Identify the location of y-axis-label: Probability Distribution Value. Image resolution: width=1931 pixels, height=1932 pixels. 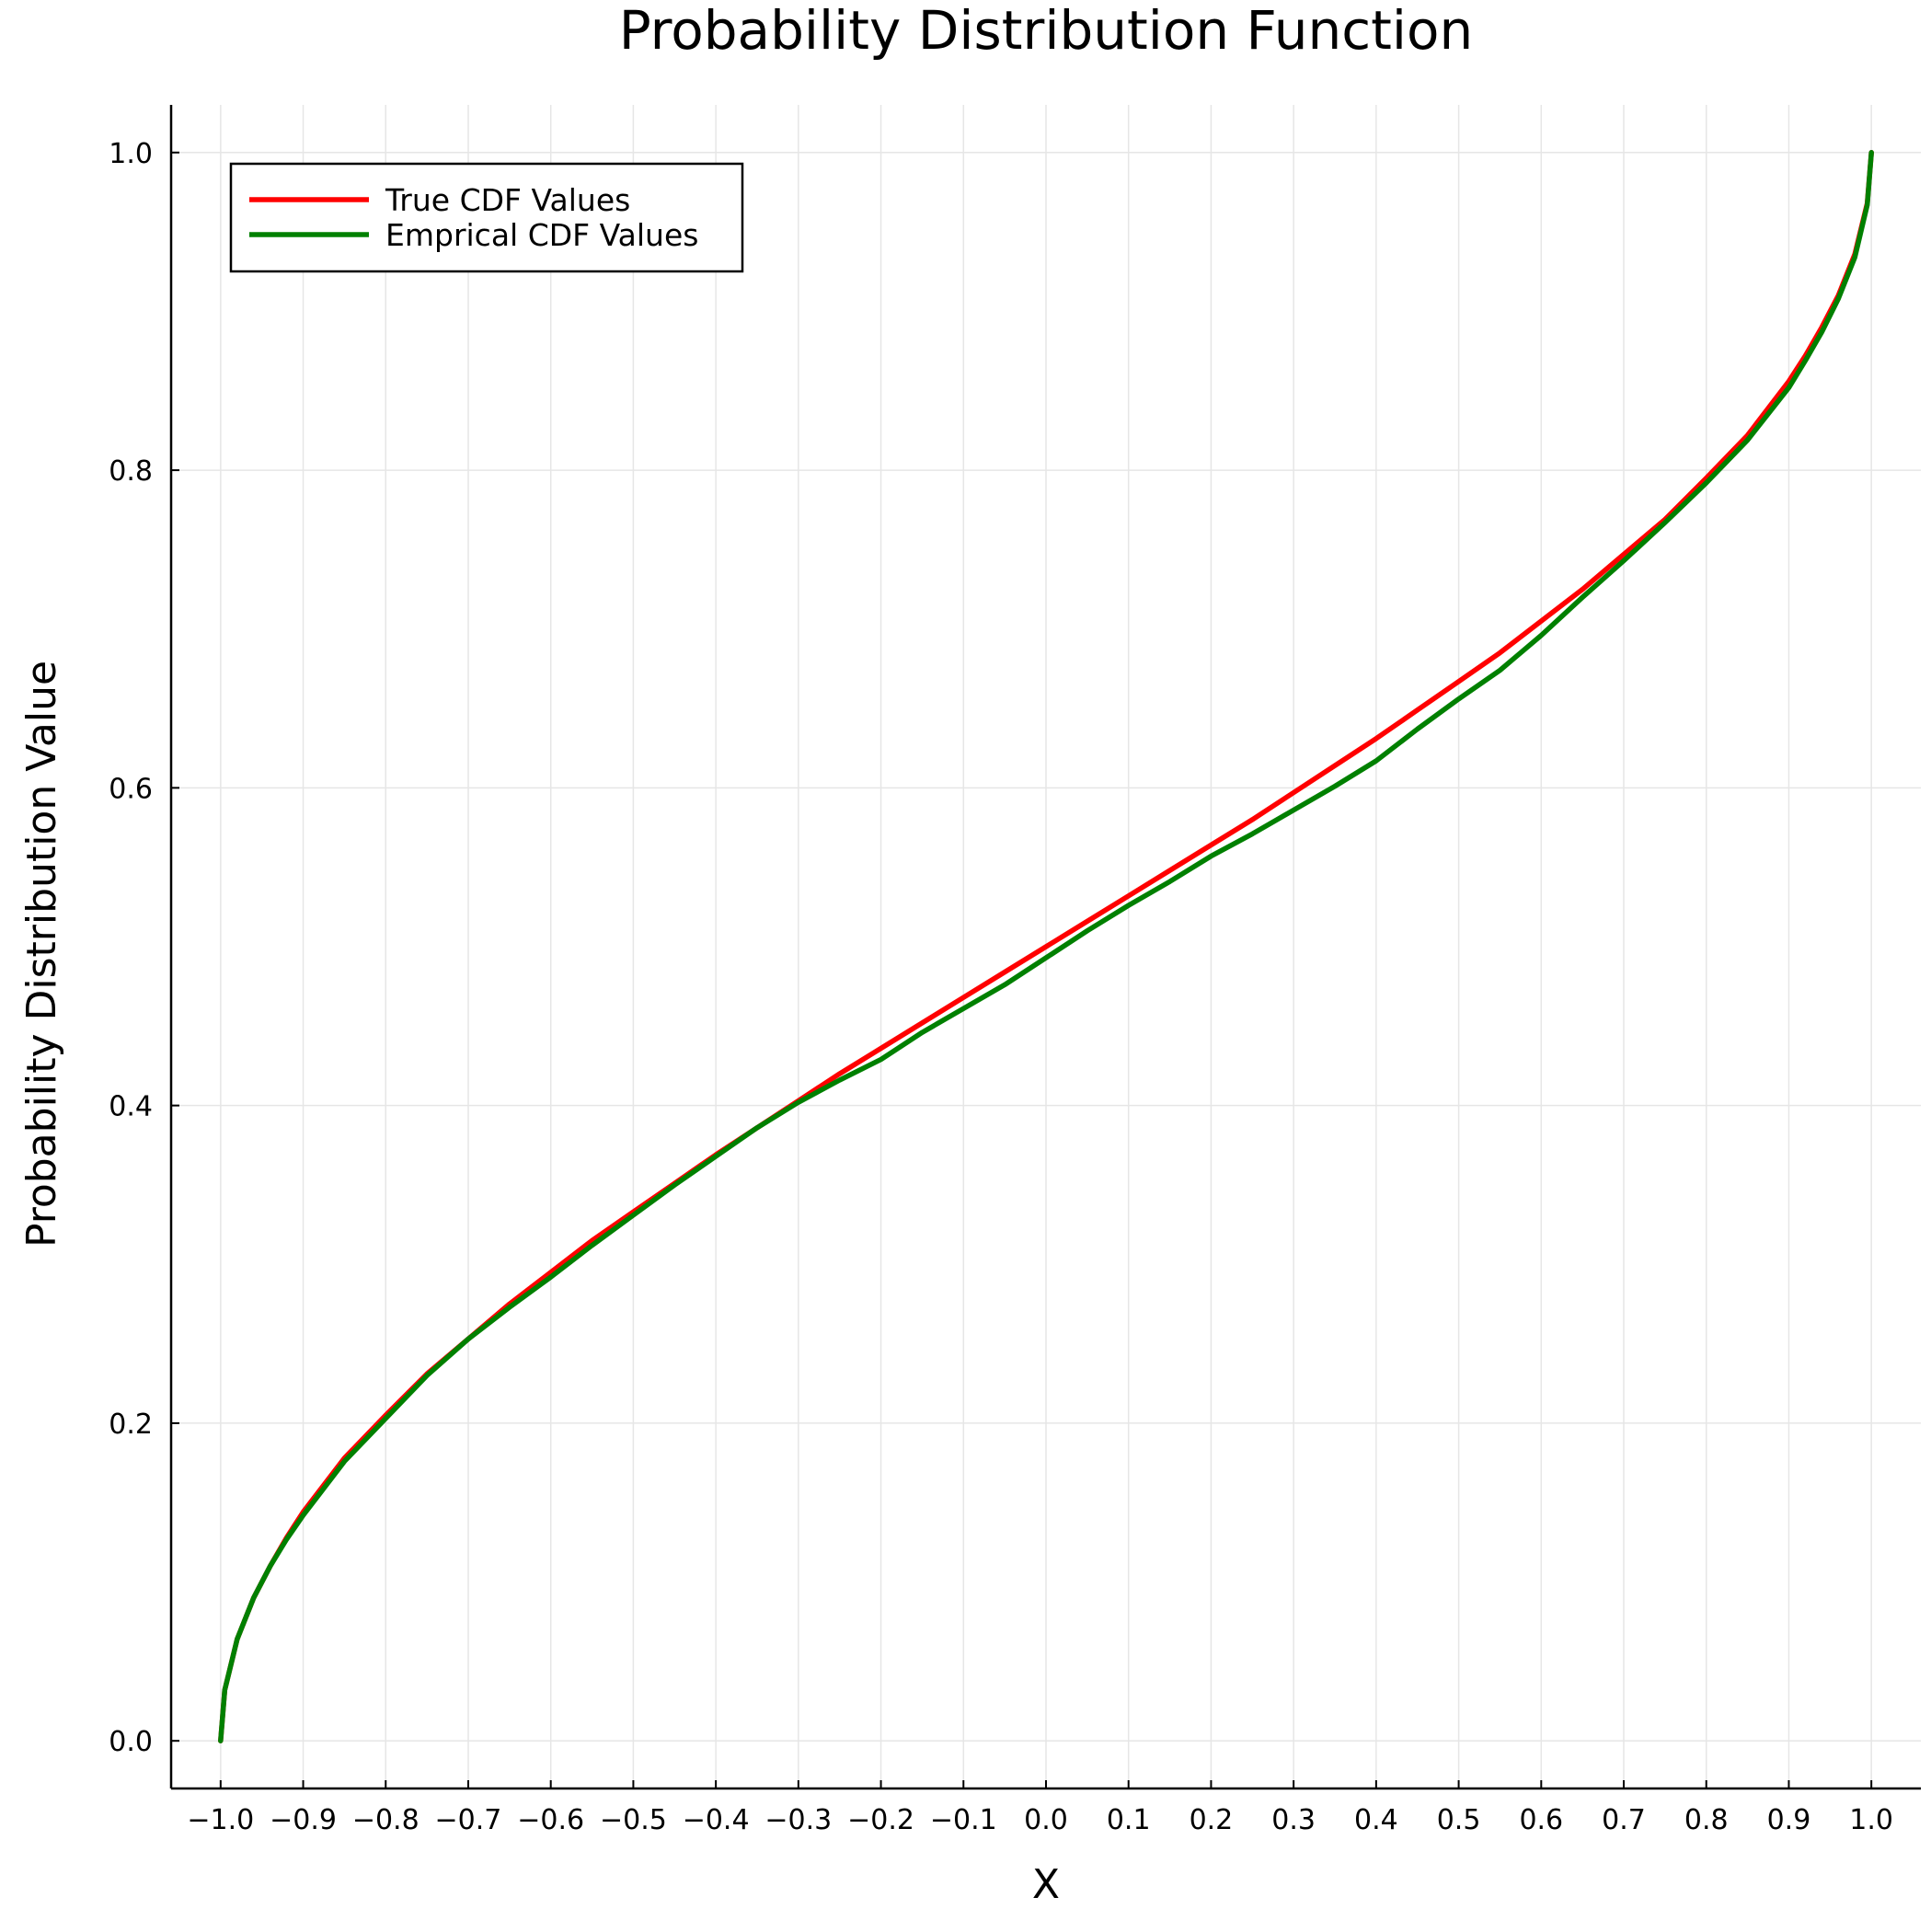
(42, 954).